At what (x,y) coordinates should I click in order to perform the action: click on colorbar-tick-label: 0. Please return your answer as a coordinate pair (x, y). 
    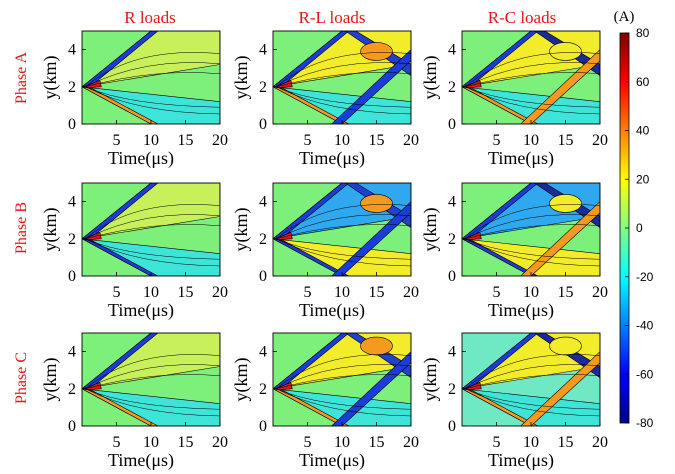
    Looking at the image, I should click on (639, 228).